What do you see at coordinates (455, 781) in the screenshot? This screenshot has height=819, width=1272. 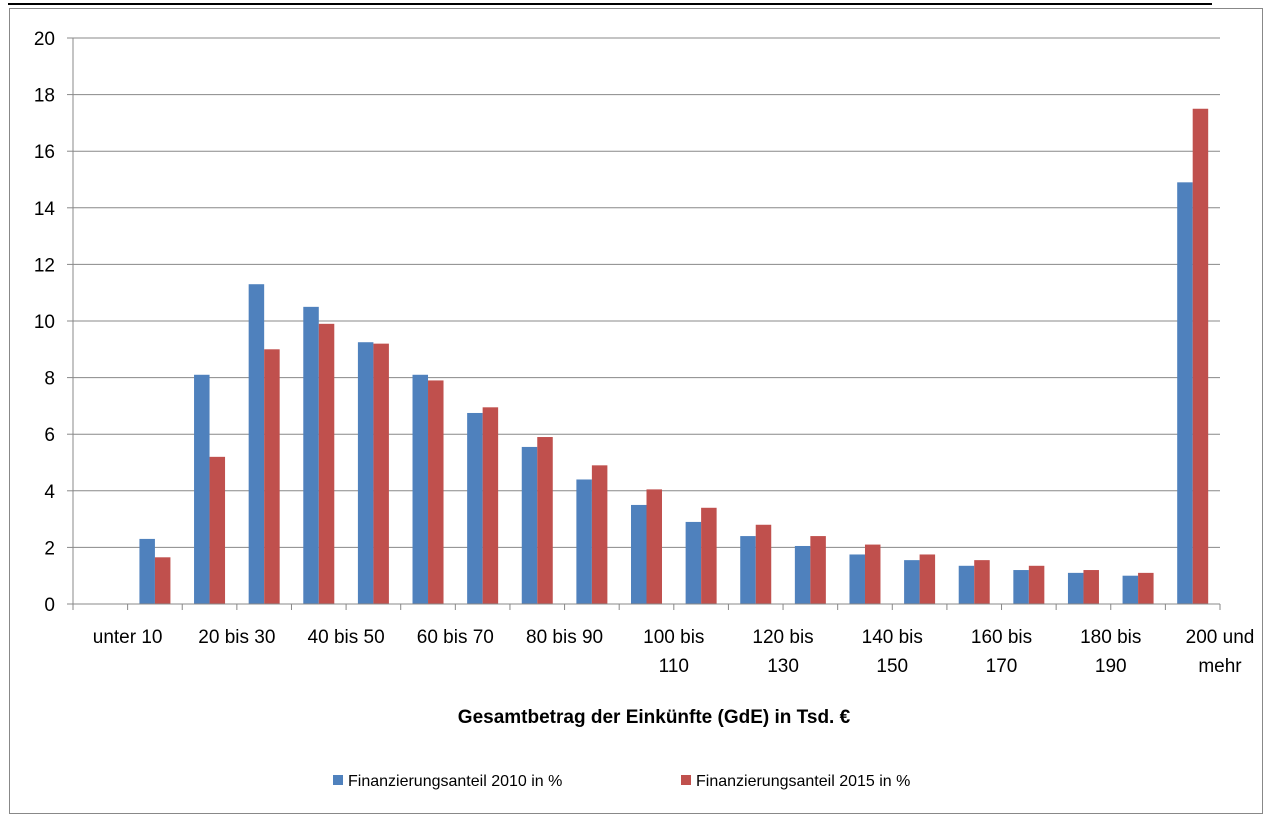 I see `legend-label-1: Finanzierungsanteil 2010 in %` at bounding box center [455, 781].